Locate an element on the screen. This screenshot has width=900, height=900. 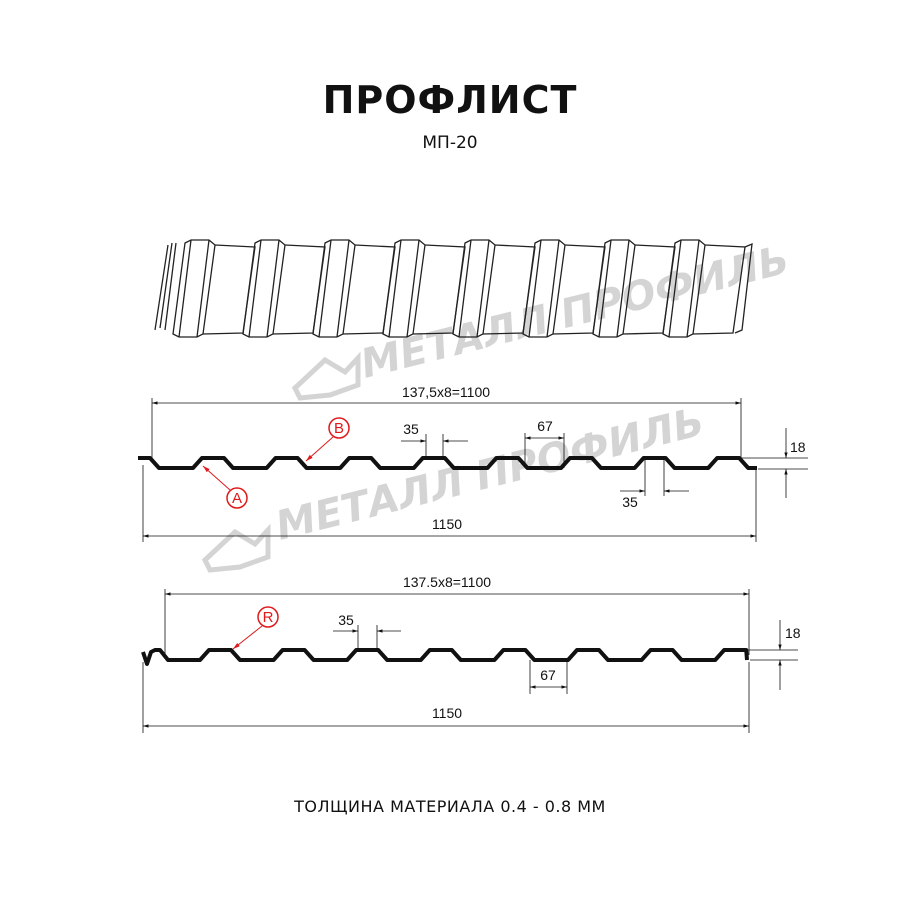
page-subtitle: МП-20 is located at coordinates (450, 143).